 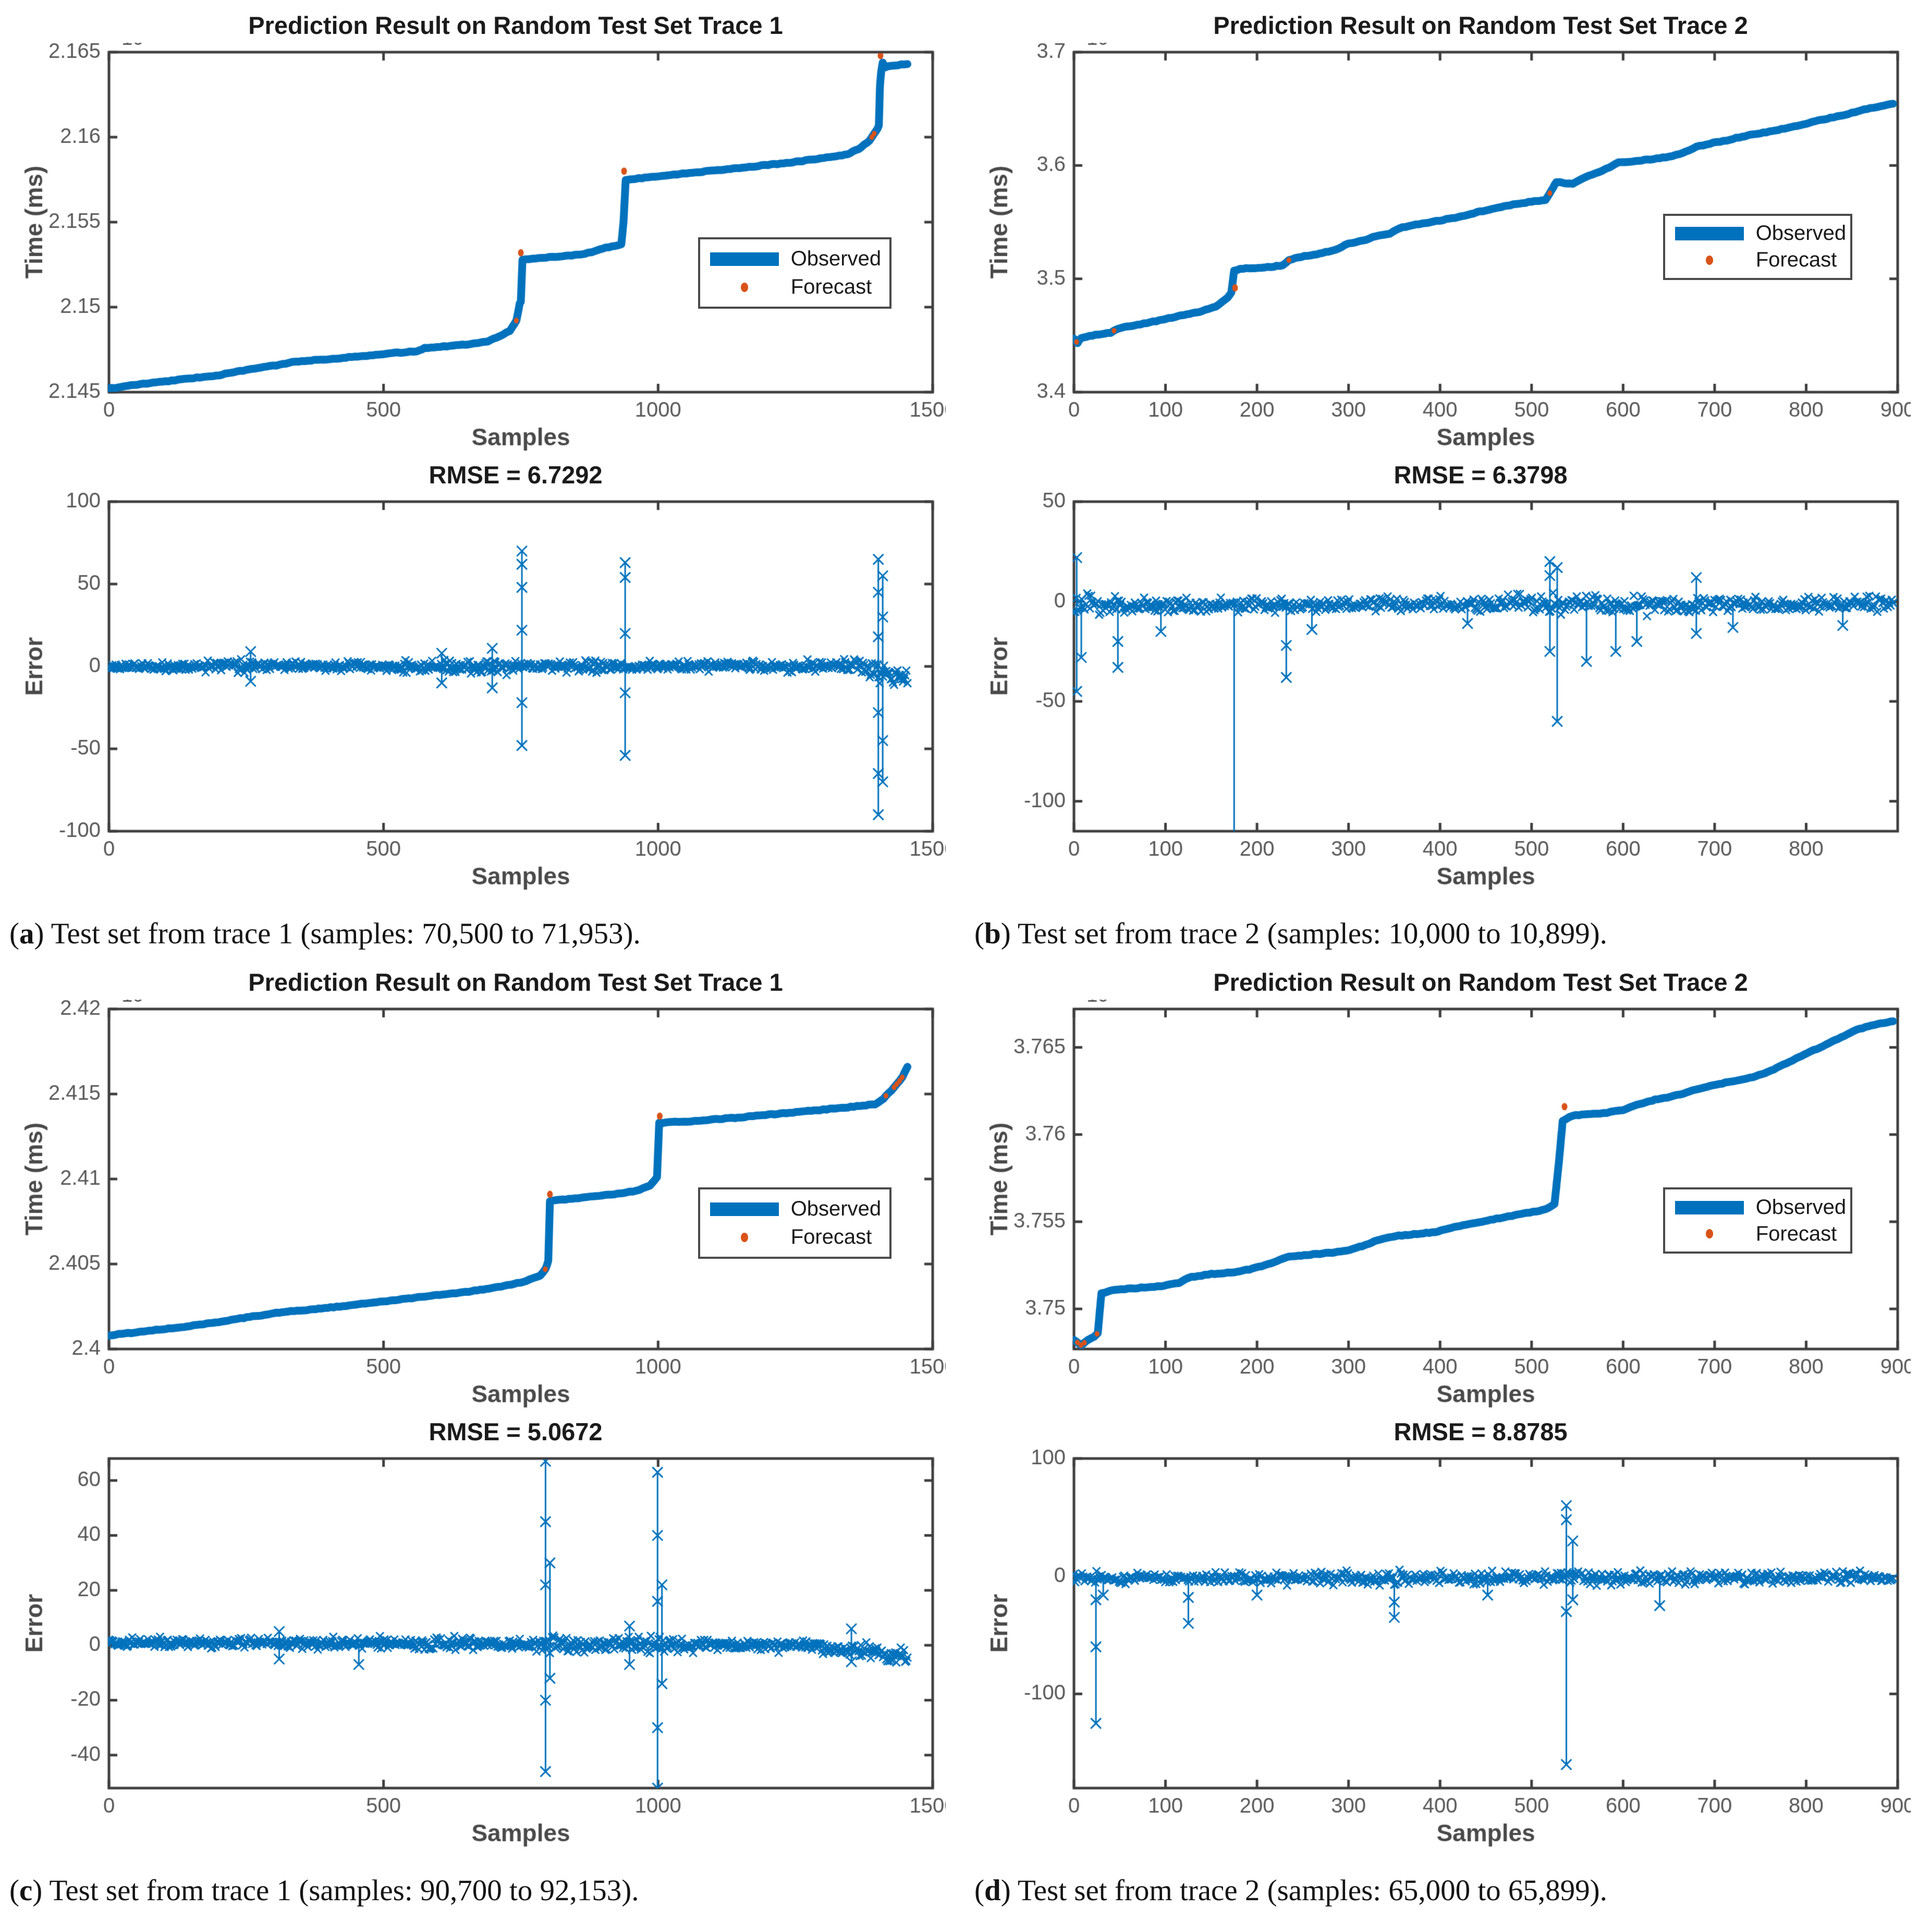 I want to click on error-chart-canvas-b, so click(x=1441, y=695).